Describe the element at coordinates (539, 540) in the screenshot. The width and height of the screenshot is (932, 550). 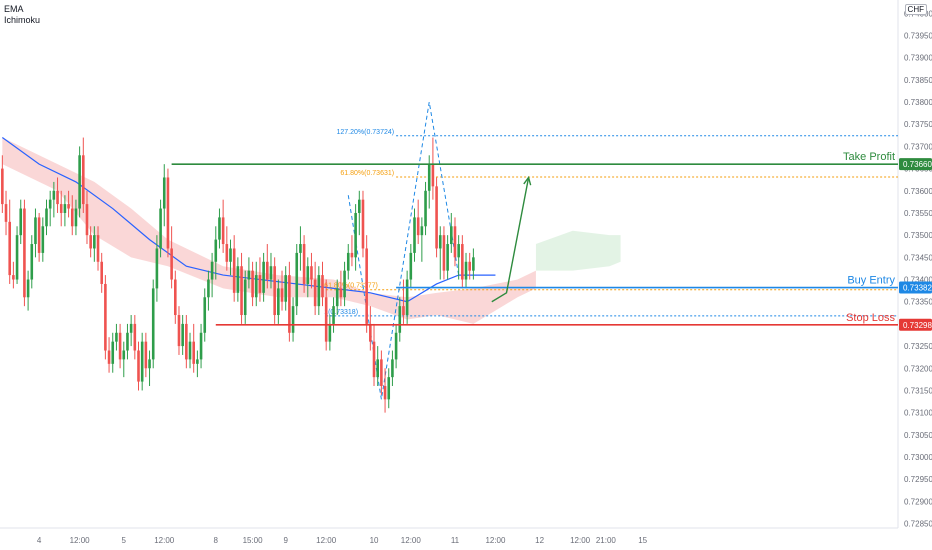
I see `time-tick-label: 12` at that location.